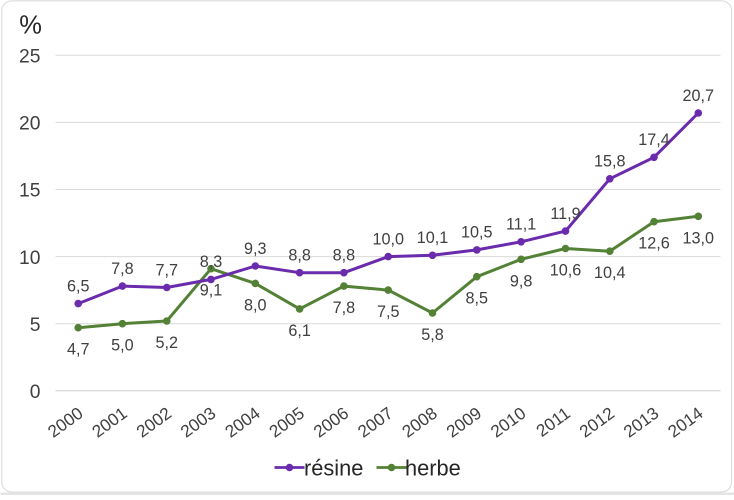 The width and height of the screenshot is (734, 500). Describe the element at coordinates (654, 244) in the screenshot. I see `svg-text: 12,6` at that location.